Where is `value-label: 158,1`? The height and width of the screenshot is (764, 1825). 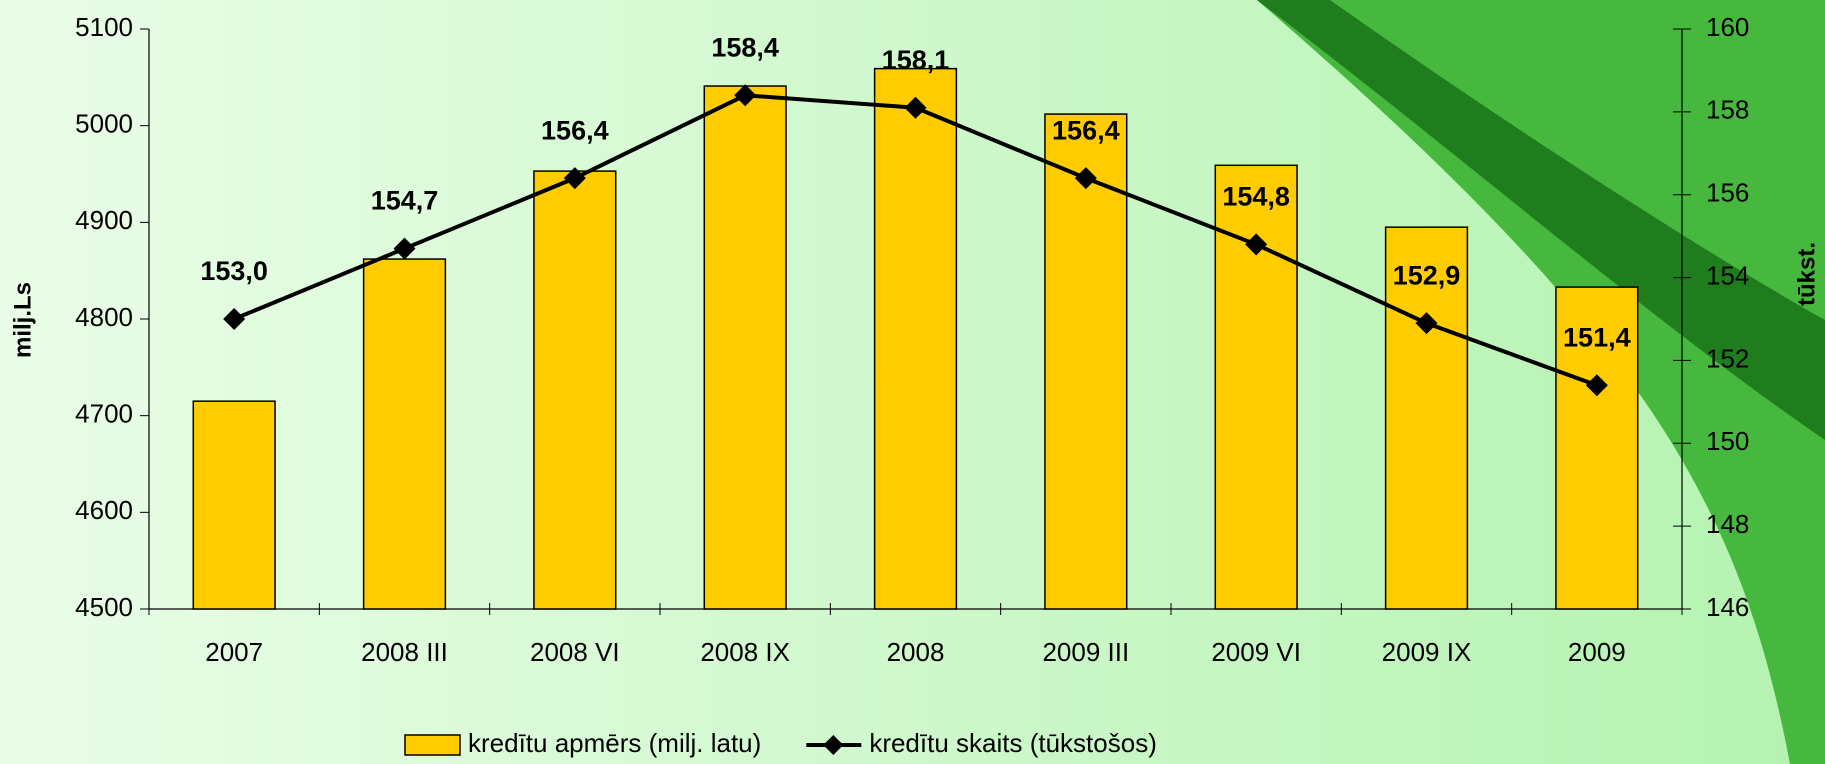
value-label: 158,1 is located at coordinates (916, 60).